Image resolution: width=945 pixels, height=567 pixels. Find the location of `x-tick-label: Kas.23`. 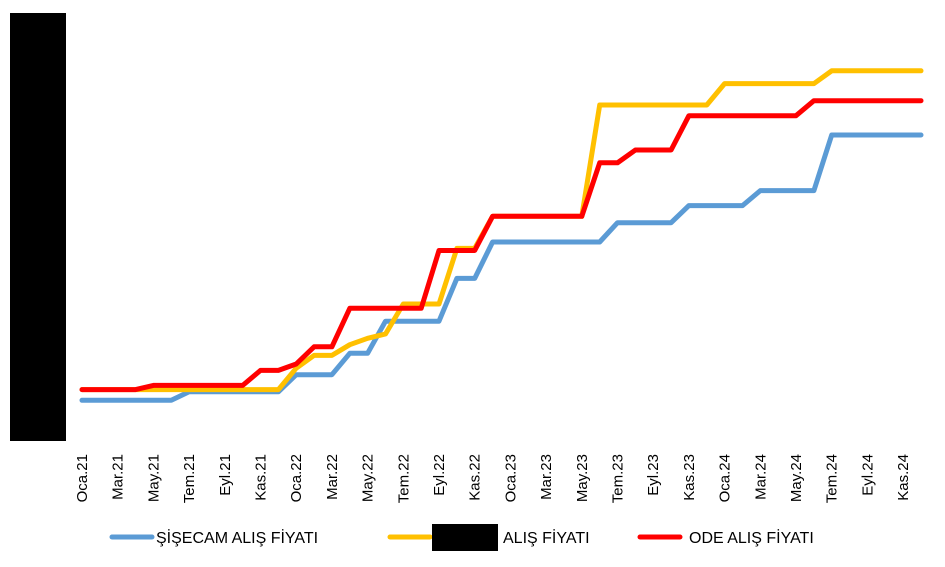

x-tick-label: Kas.23 is located at coordinates (689, 477).